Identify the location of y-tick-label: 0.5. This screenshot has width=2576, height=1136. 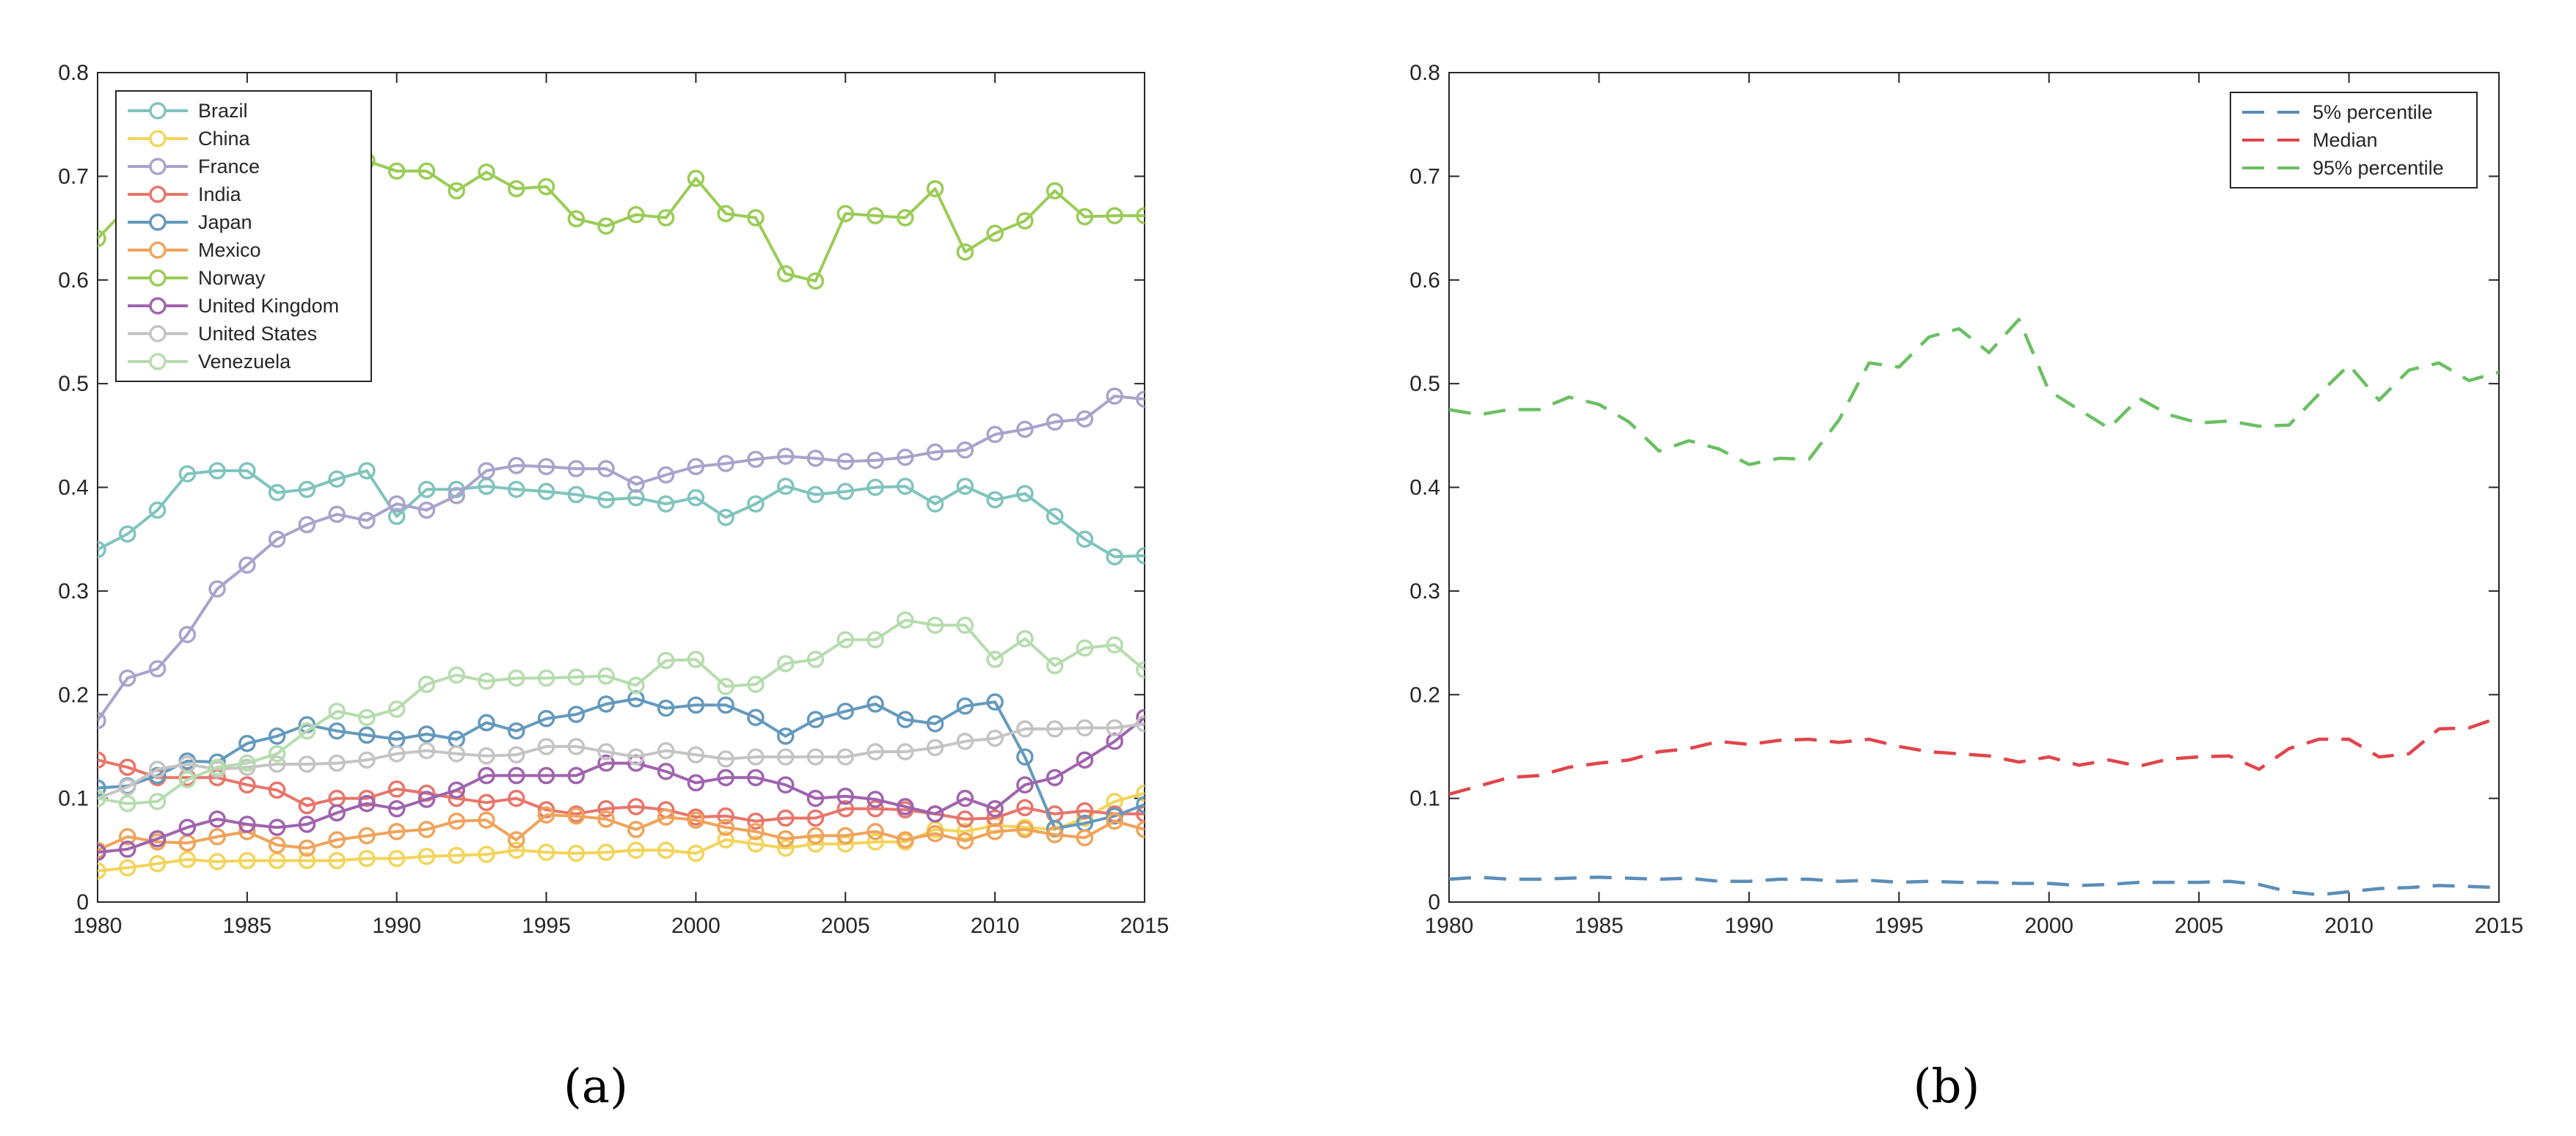
(1424, 384).